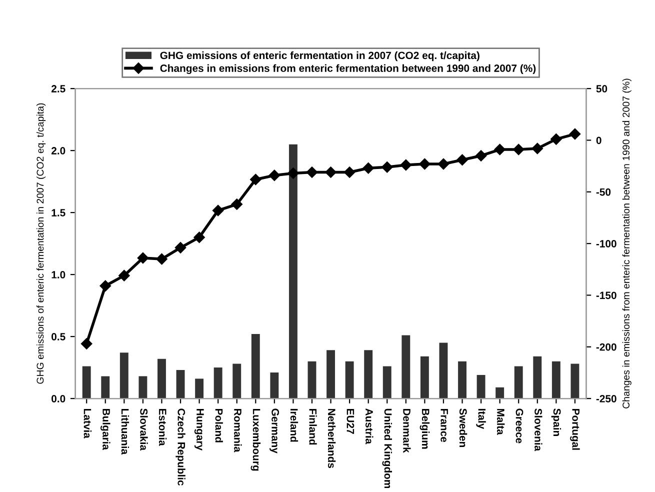 This screenshot has width=655, height=492. What do you see at coordinates (238, 430) in the screenshot?
I see `x-tick-label: Romania` at bounding box center [238, 430].